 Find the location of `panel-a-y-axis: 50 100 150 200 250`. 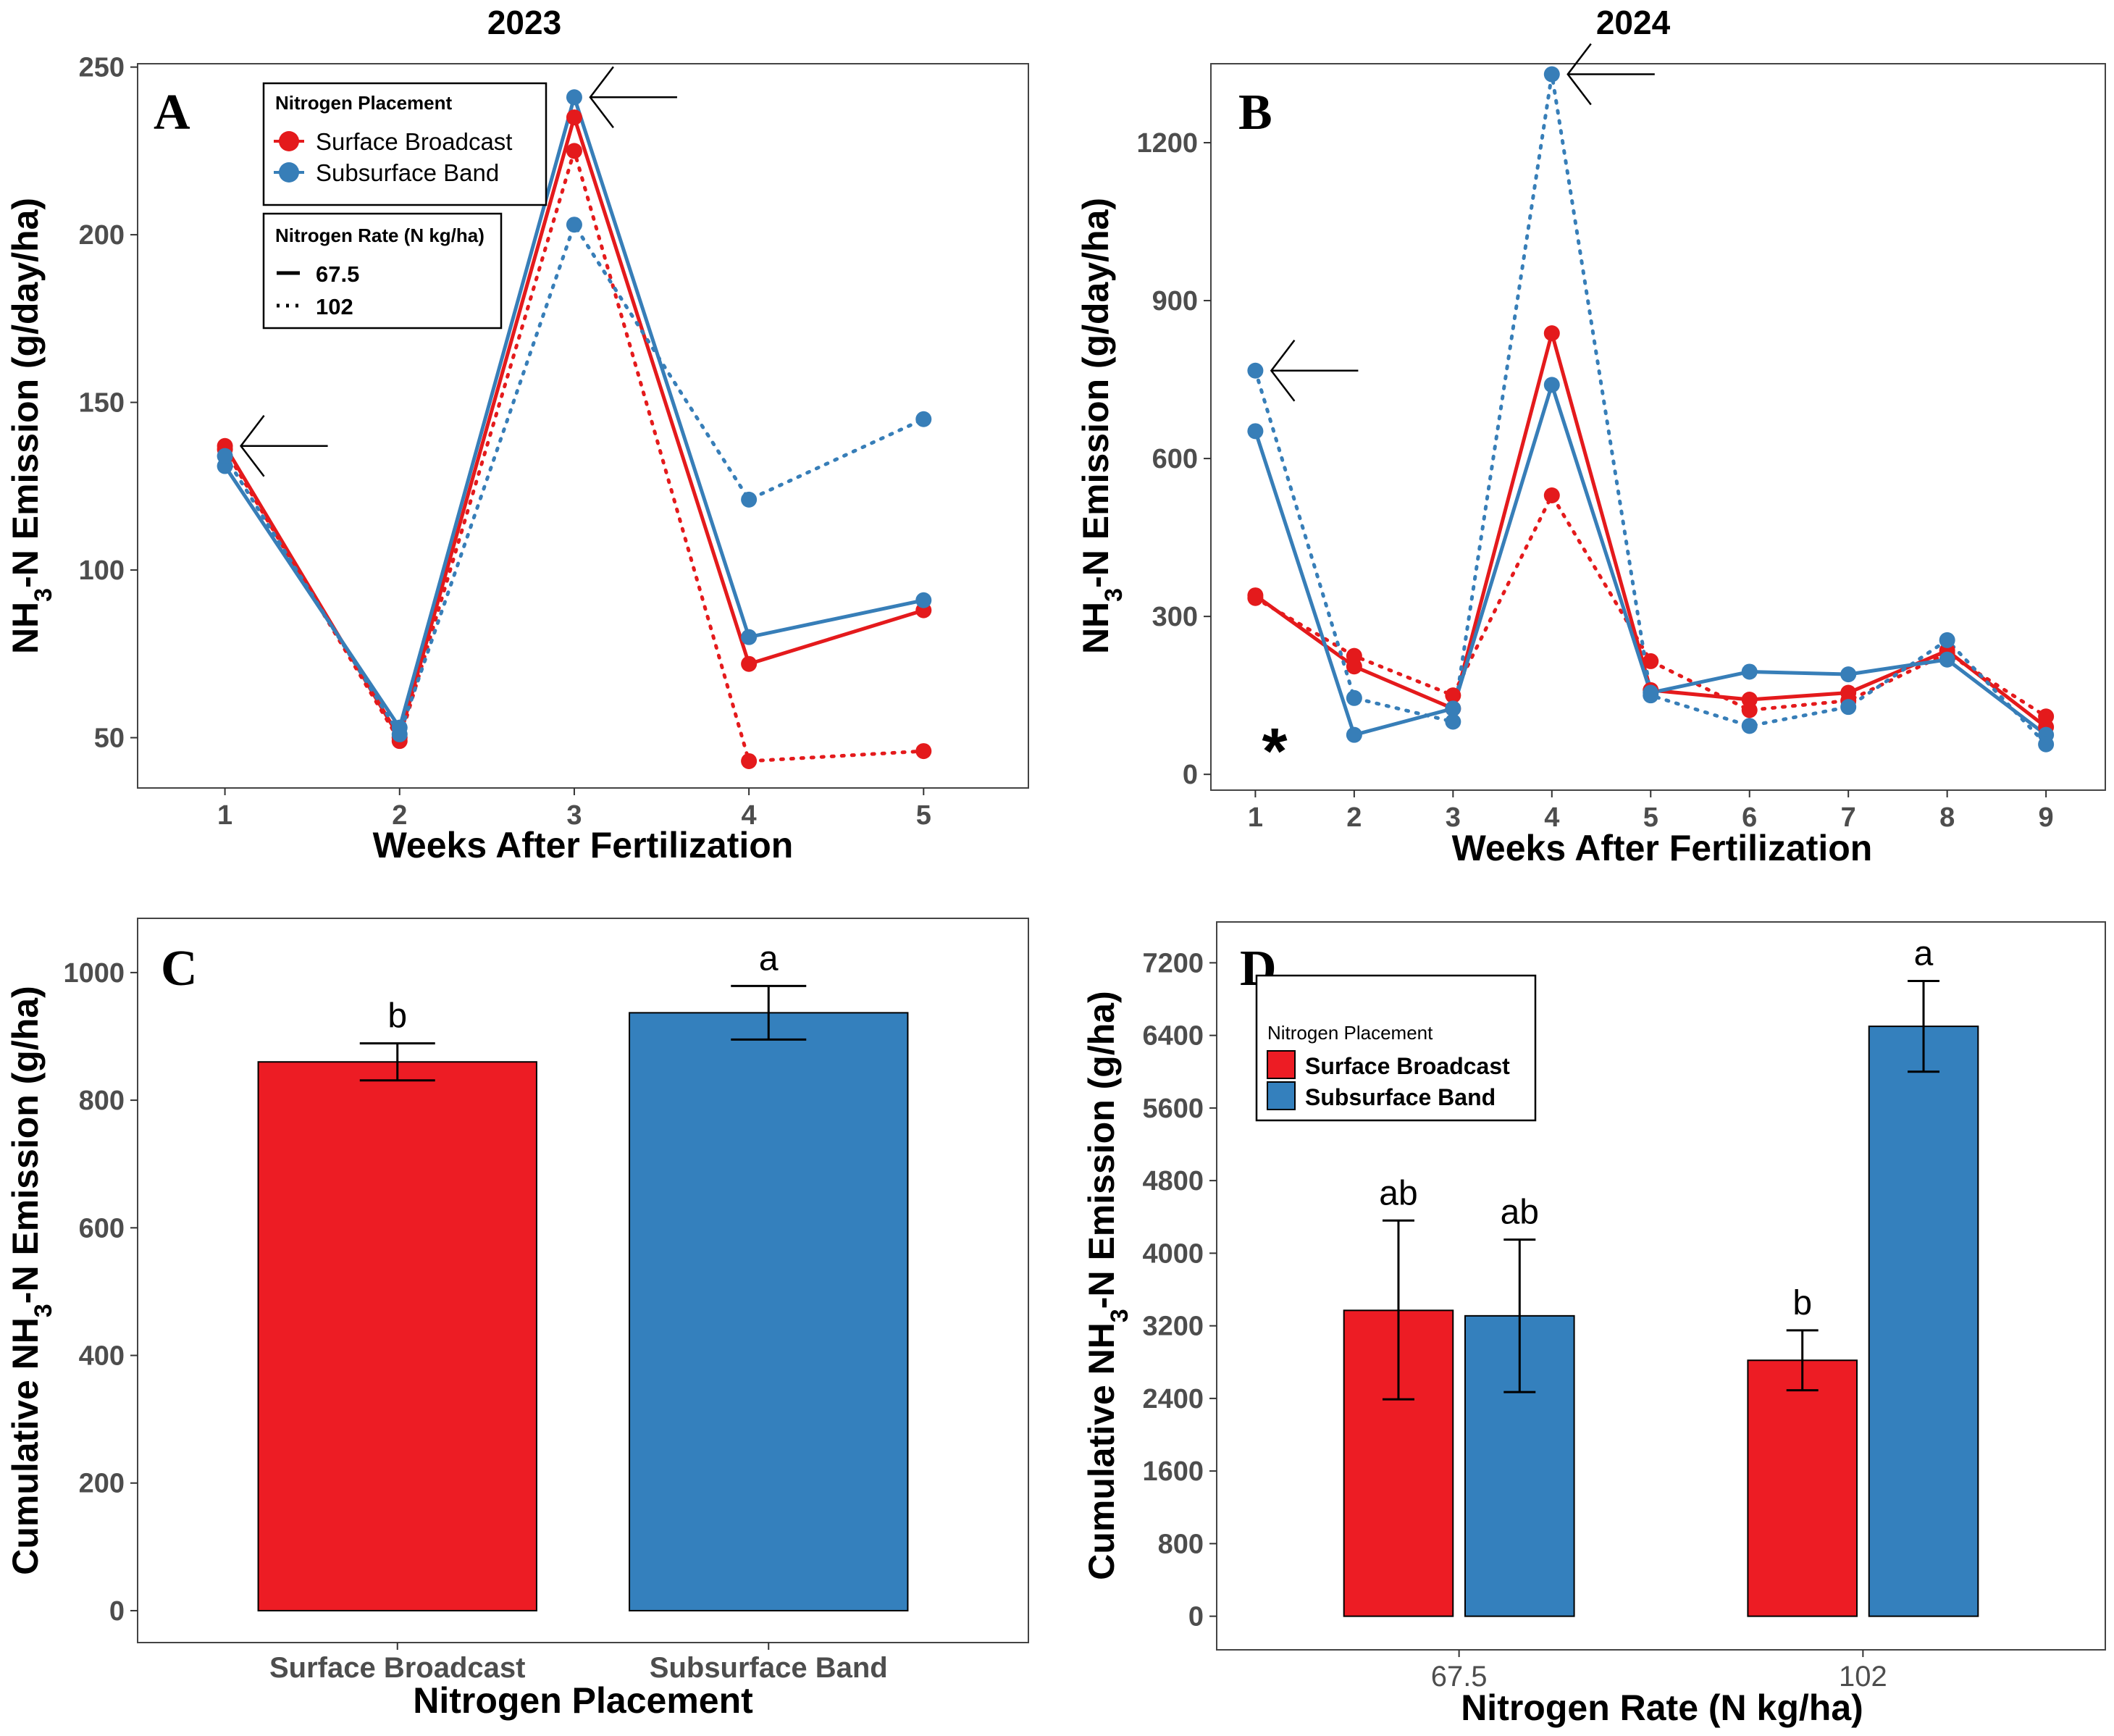

panel-a-y-axis: 50 100 150 200 250 is located at coordinates (108, 404).